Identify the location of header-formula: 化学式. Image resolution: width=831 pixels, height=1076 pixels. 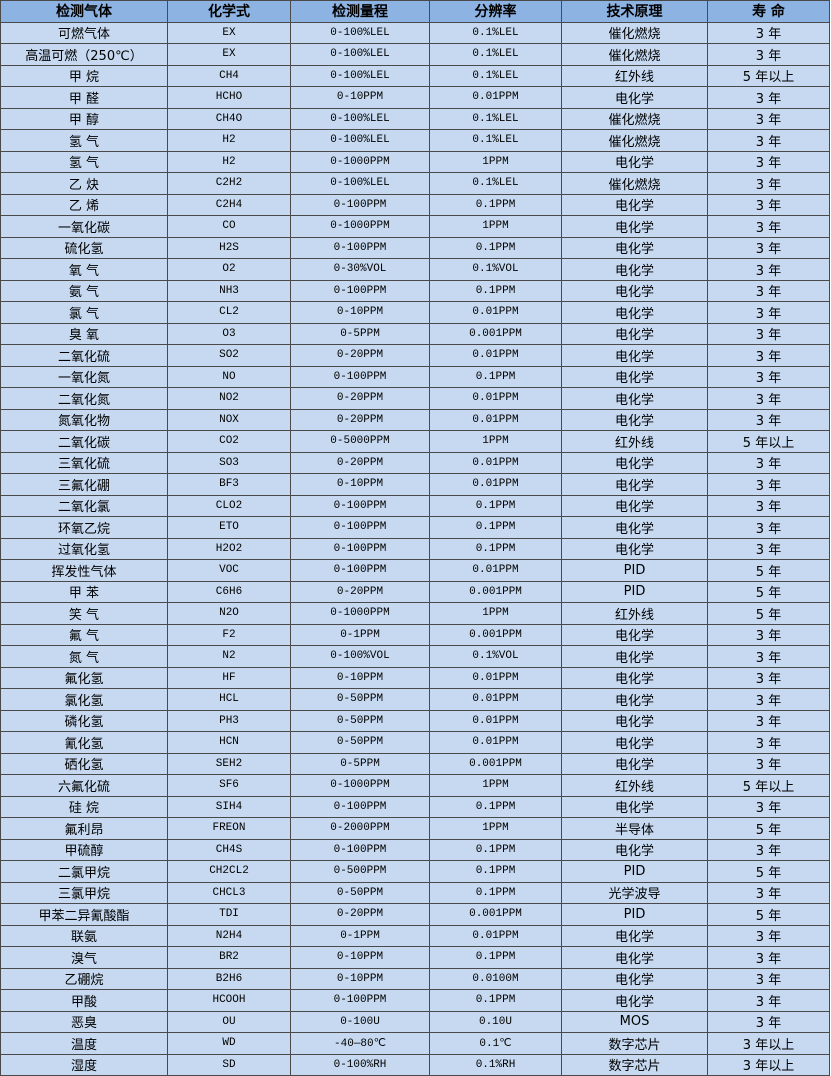
(229, 11).